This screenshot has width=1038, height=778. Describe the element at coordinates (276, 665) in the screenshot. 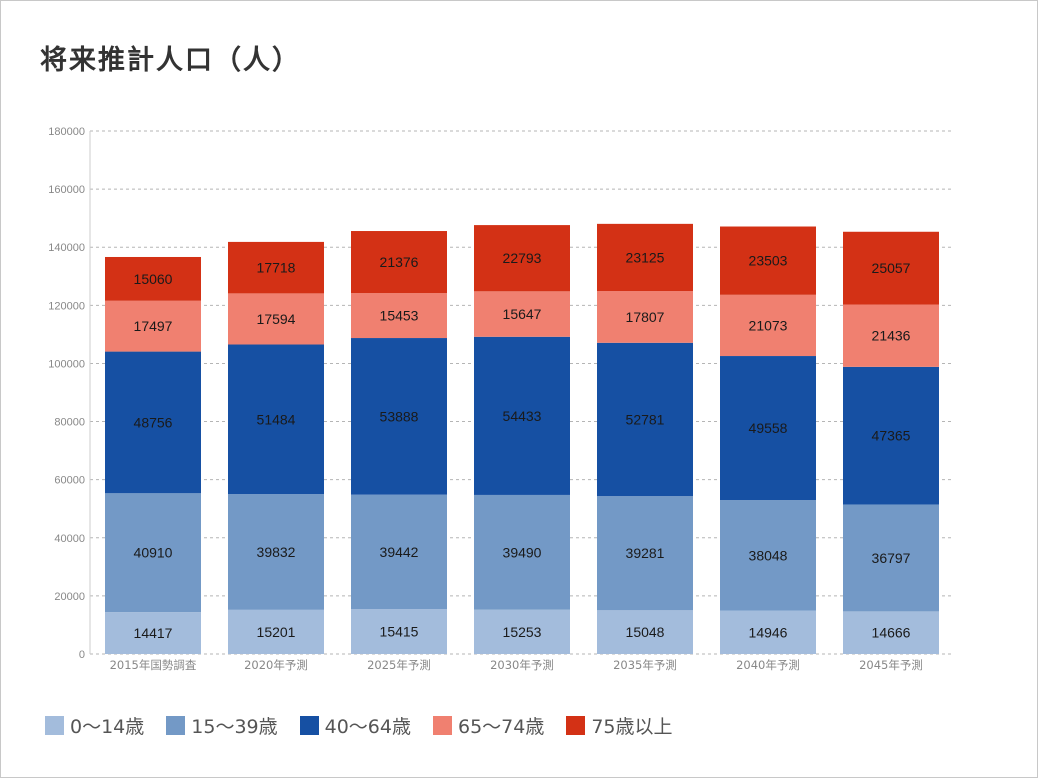

I see `x-tick-label: 2020年予測` at that location.